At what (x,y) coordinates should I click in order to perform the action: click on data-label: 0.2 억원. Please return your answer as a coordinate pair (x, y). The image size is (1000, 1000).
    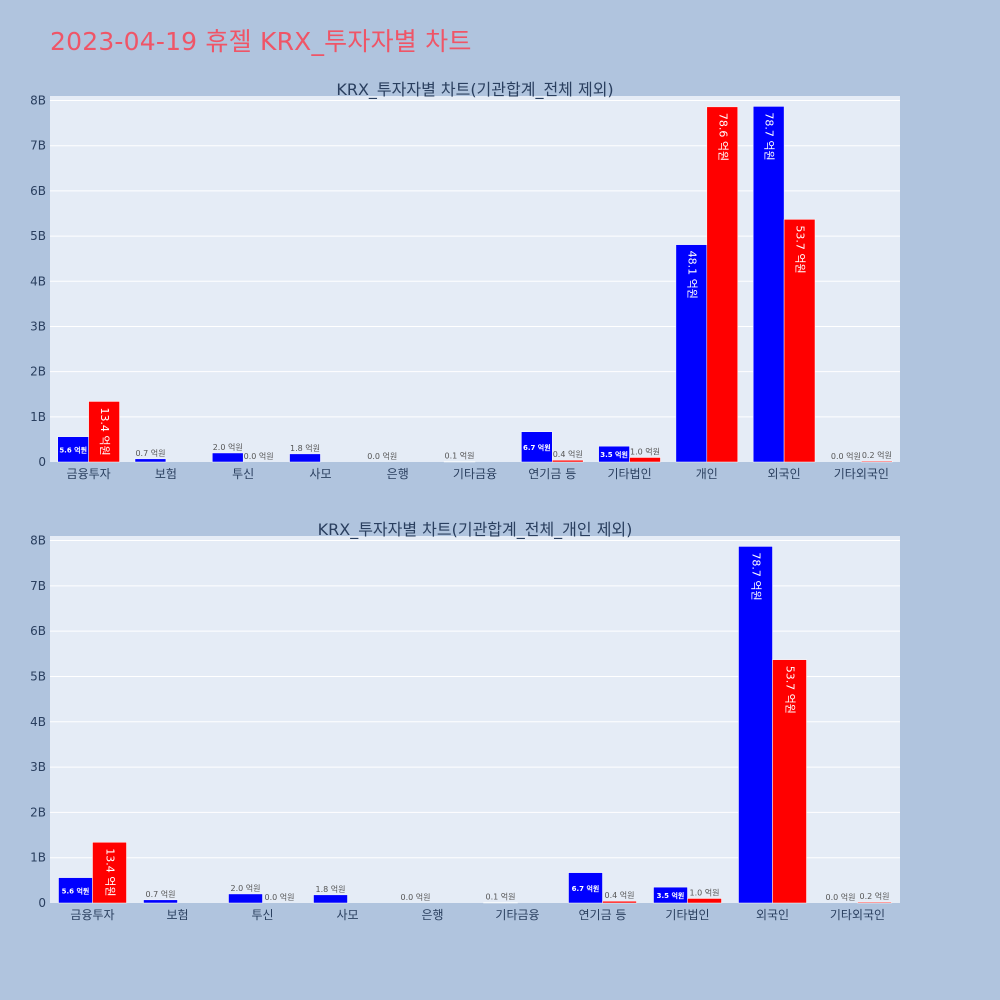
    Looking at the image, I should click on (877, 455).